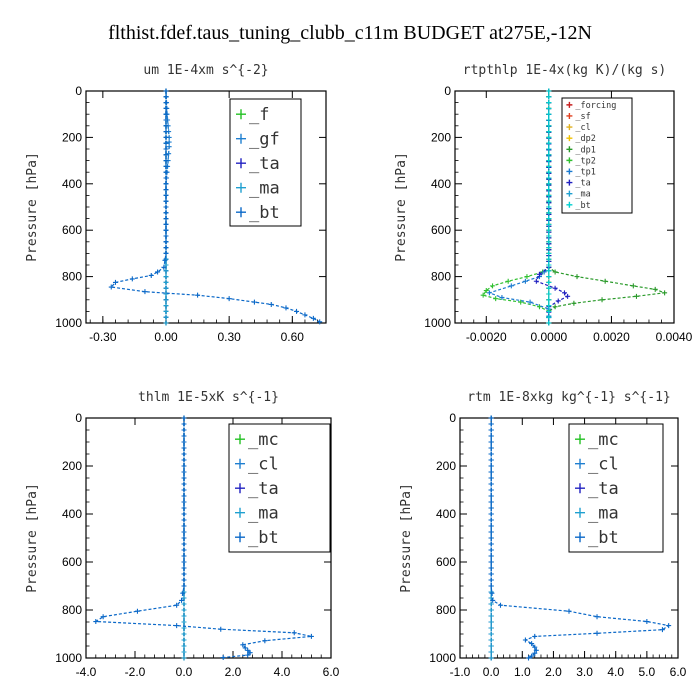 The width and height of the screenshot is (700, 700). Describe the element at coordinates (72, 466) in the screenshot. I see `y-tick-label: 200` at that location.